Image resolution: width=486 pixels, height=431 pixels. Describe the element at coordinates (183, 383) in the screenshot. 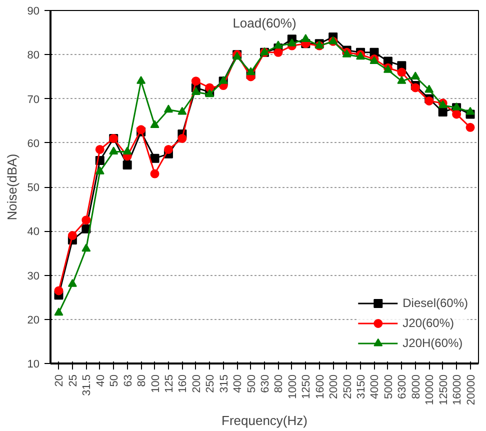

I see `x-tick-label: 160` at that location.